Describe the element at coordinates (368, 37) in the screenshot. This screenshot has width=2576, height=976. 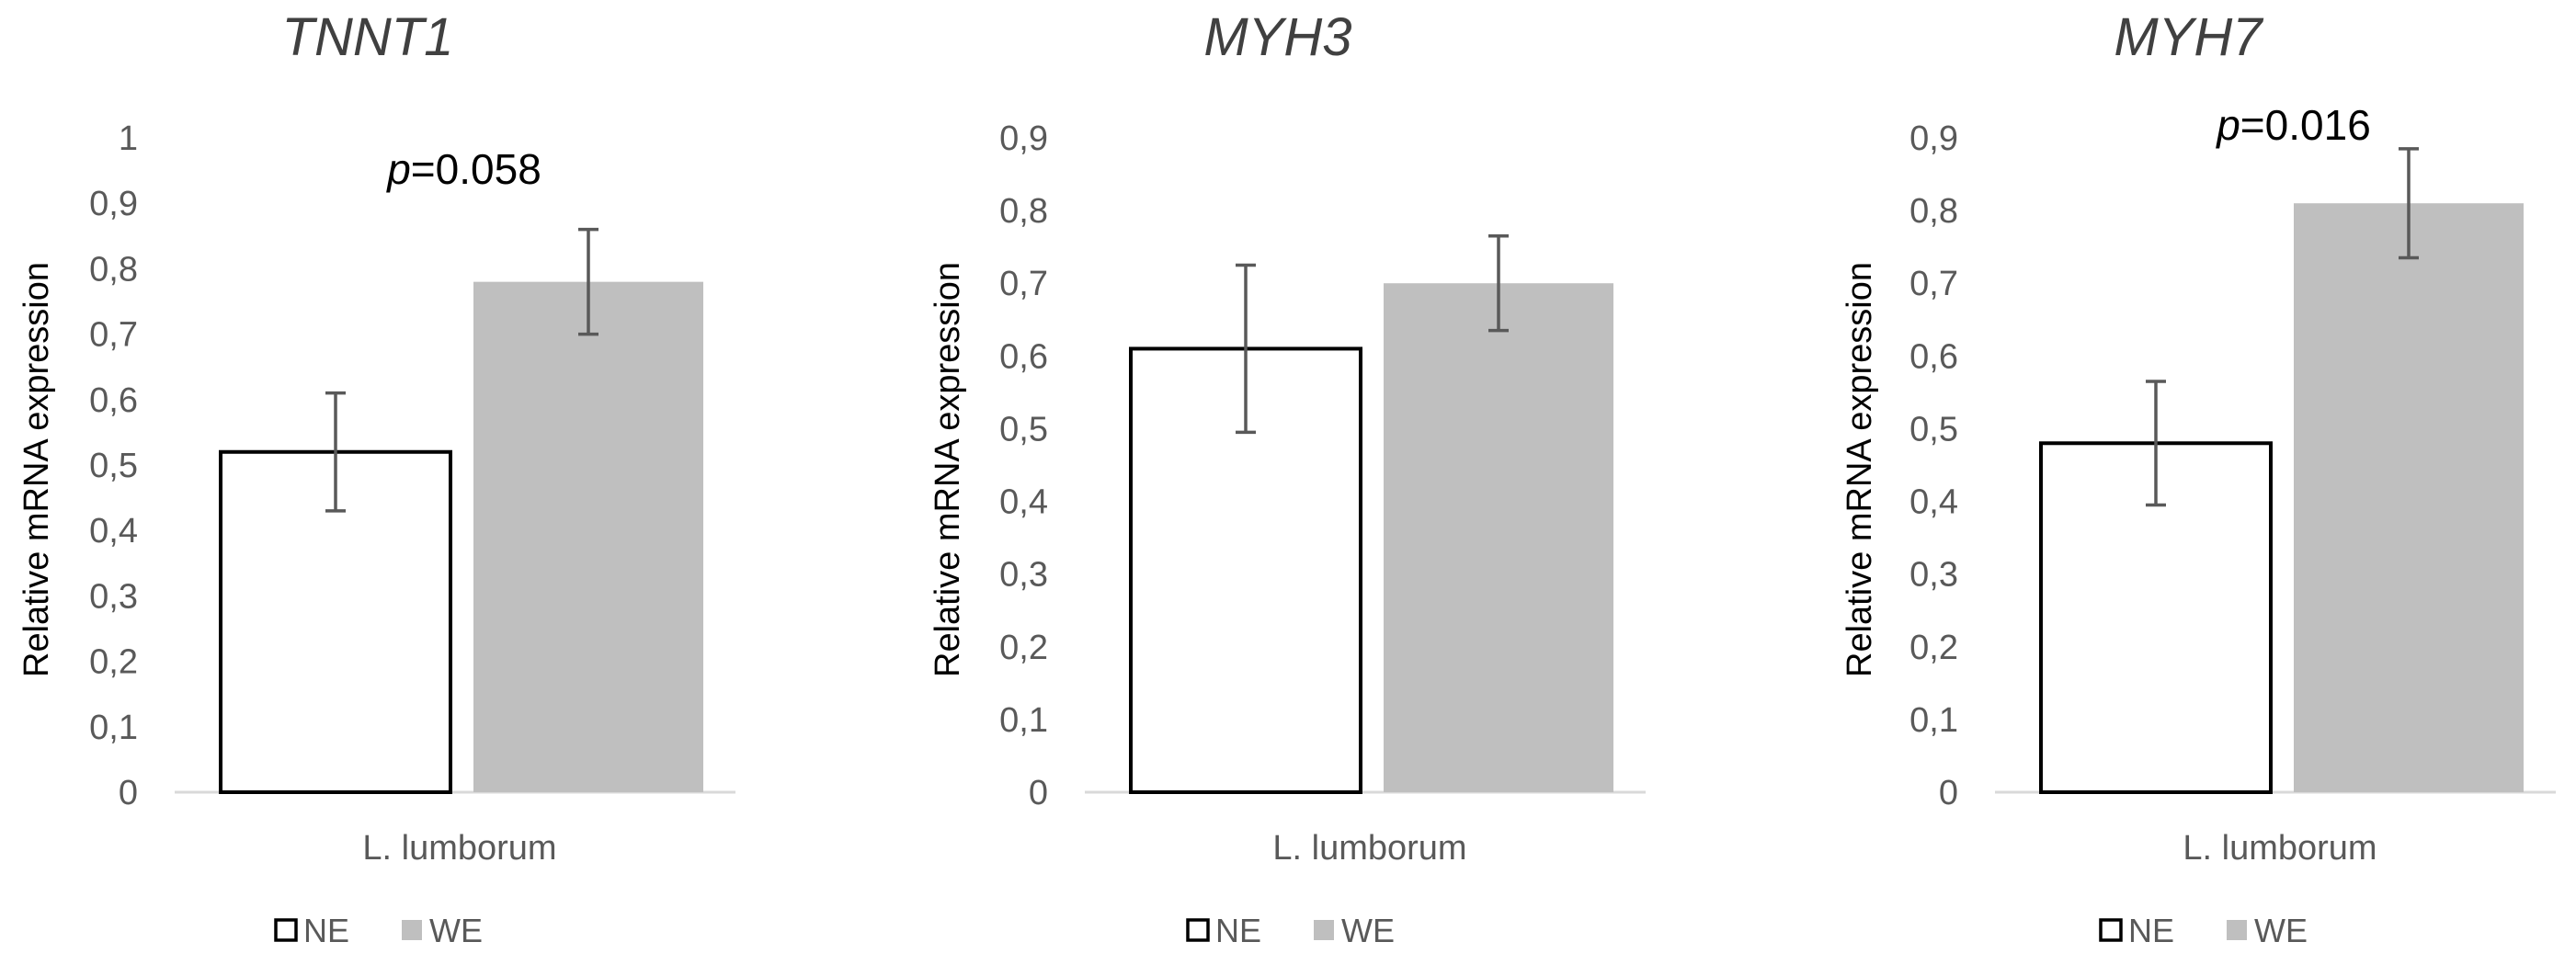
I see `chart-title: TNNT1` at that location.